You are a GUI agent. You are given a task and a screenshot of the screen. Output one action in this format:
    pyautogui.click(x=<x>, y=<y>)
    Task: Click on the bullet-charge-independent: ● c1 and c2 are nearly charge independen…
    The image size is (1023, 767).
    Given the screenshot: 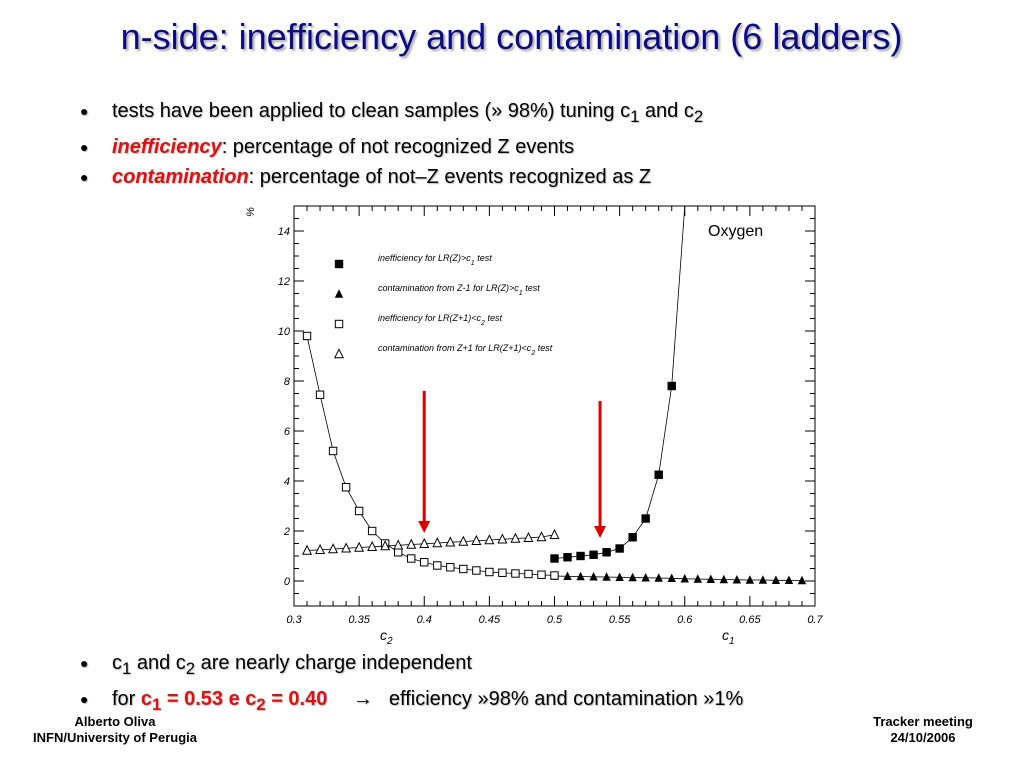 What is the action you would take?
    pyautogui.click(x=411, y=666)
    